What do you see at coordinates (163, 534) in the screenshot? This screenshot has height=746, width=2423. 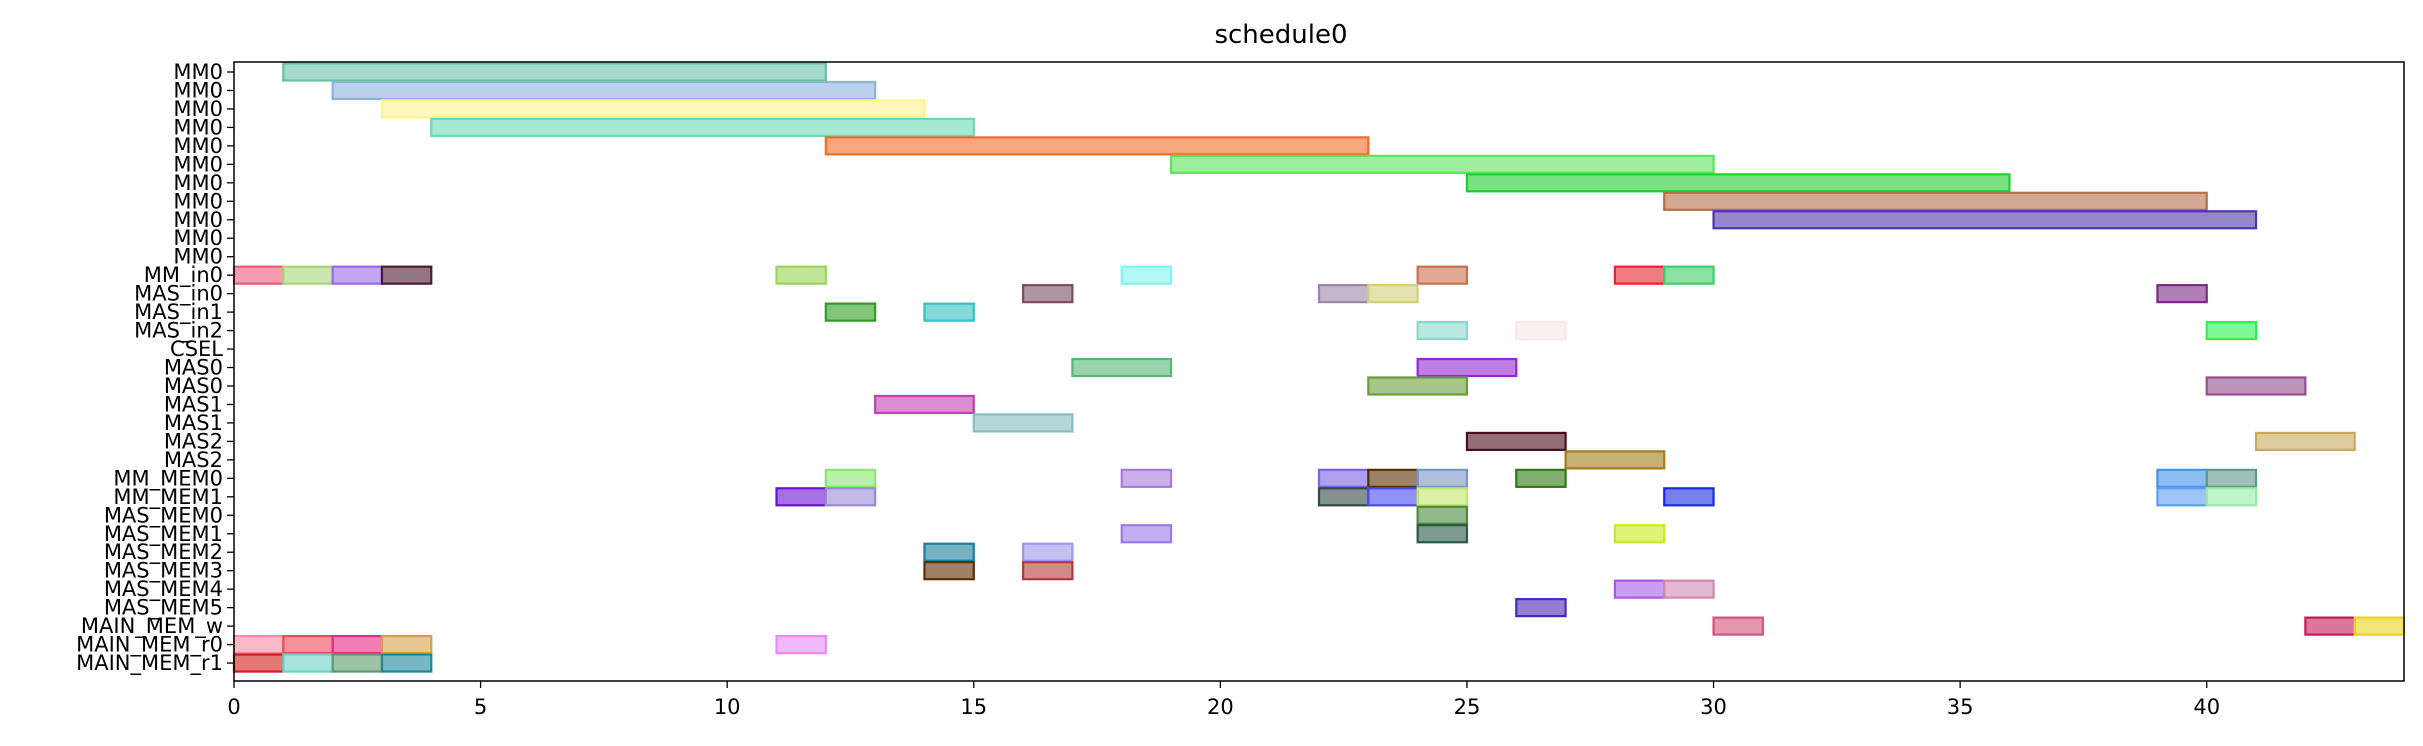 I see `y-tick-label: MAS_MEM1` at bounding box center [163, 534].